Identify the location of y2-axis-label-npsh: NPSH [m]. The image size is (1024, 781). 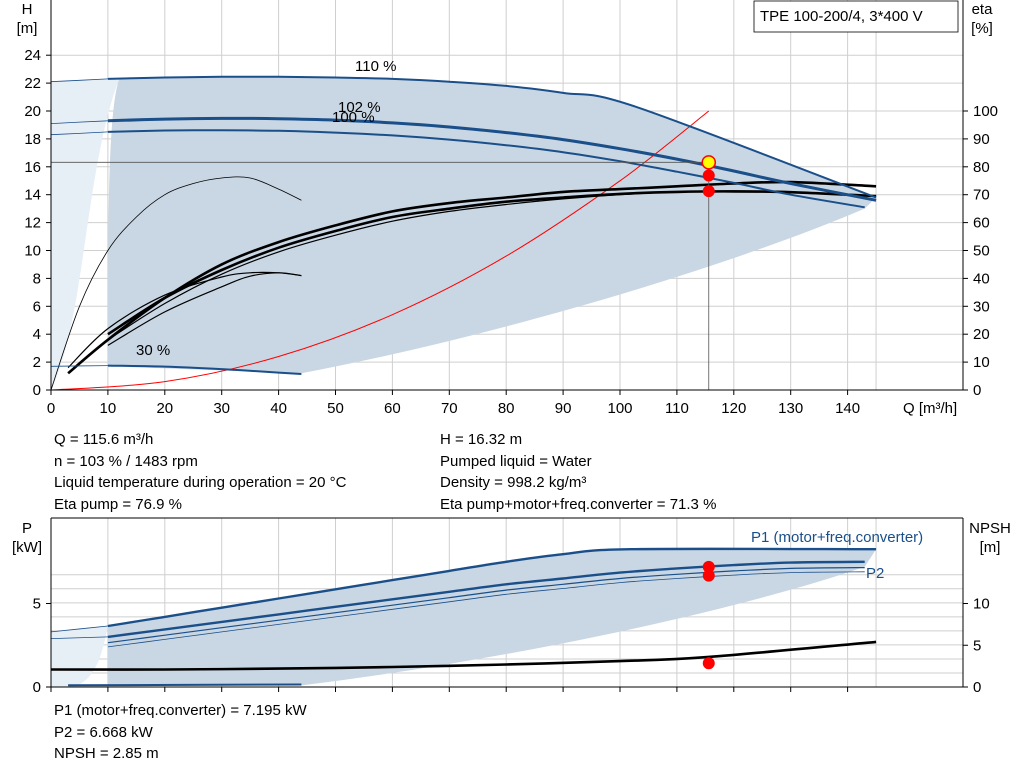
(990, 538).